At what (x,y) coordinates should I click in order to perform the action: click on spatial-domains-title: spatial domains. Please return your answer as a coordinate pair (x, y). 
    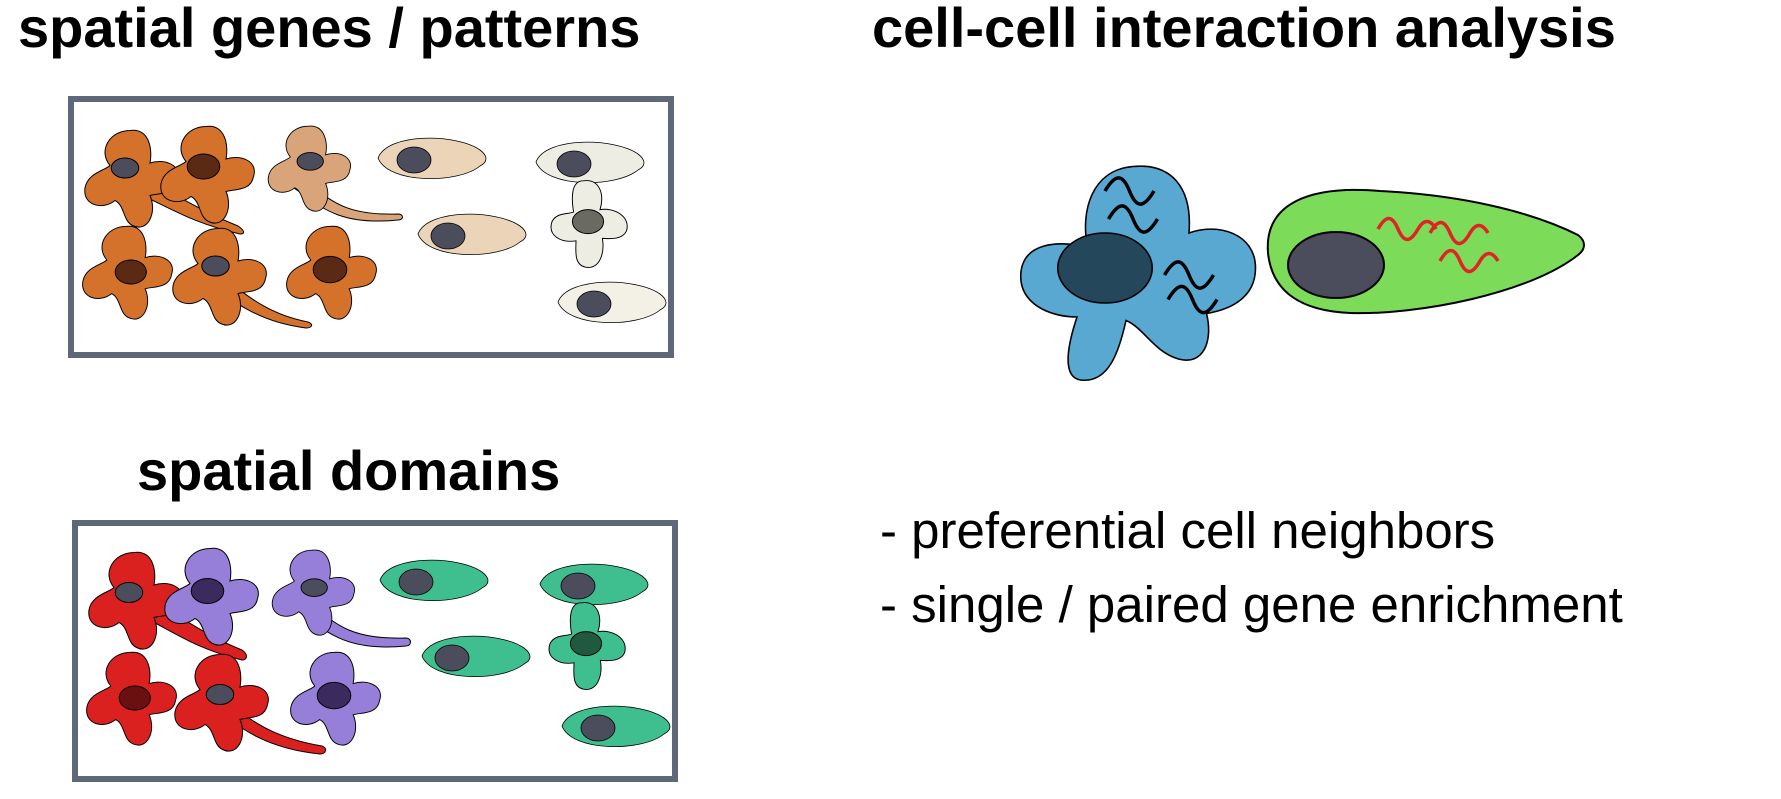
    Looking at the image, I should click on (349, 470).